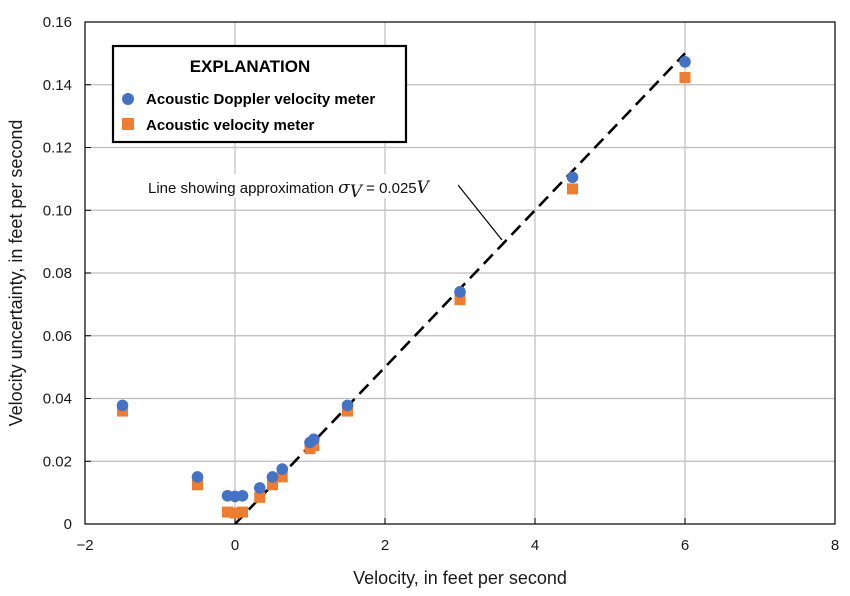  I want to click on y-tick-label: 0.14, so click(57, 85).